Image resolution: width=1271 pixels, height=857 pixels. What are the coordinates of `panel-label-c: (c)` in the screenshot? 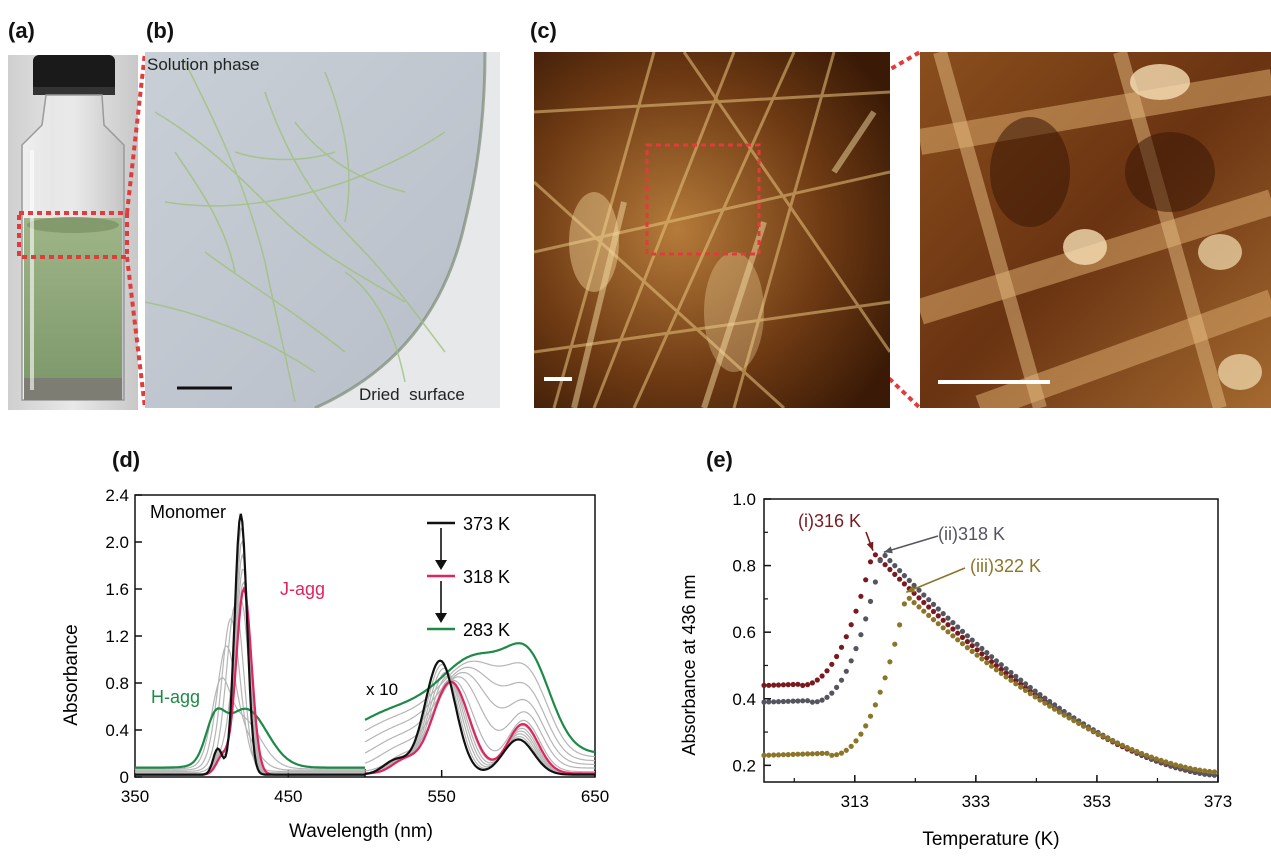 It's located at (543, 30).